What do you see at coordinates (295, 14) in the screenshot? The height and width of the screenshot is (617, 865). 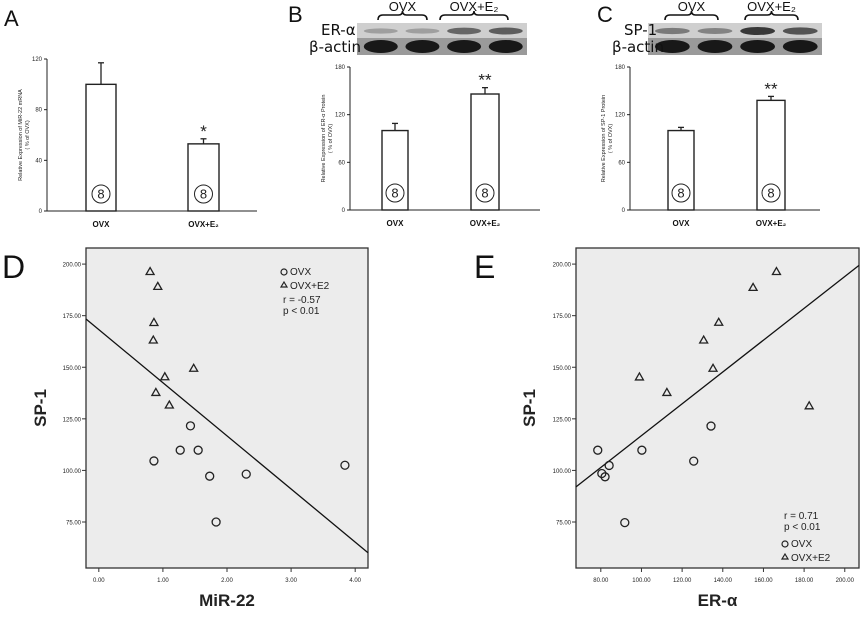 I see `panel-label: B` at bounding box center [295, 14].